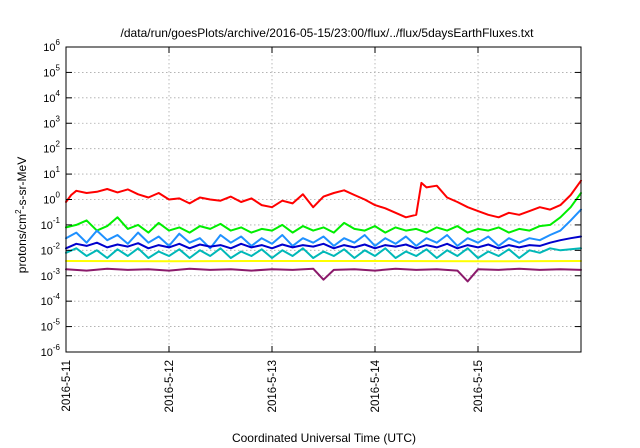  I want to click on y-axis-title: protons/cm2-s-sr-MeV, so click(21, 215).